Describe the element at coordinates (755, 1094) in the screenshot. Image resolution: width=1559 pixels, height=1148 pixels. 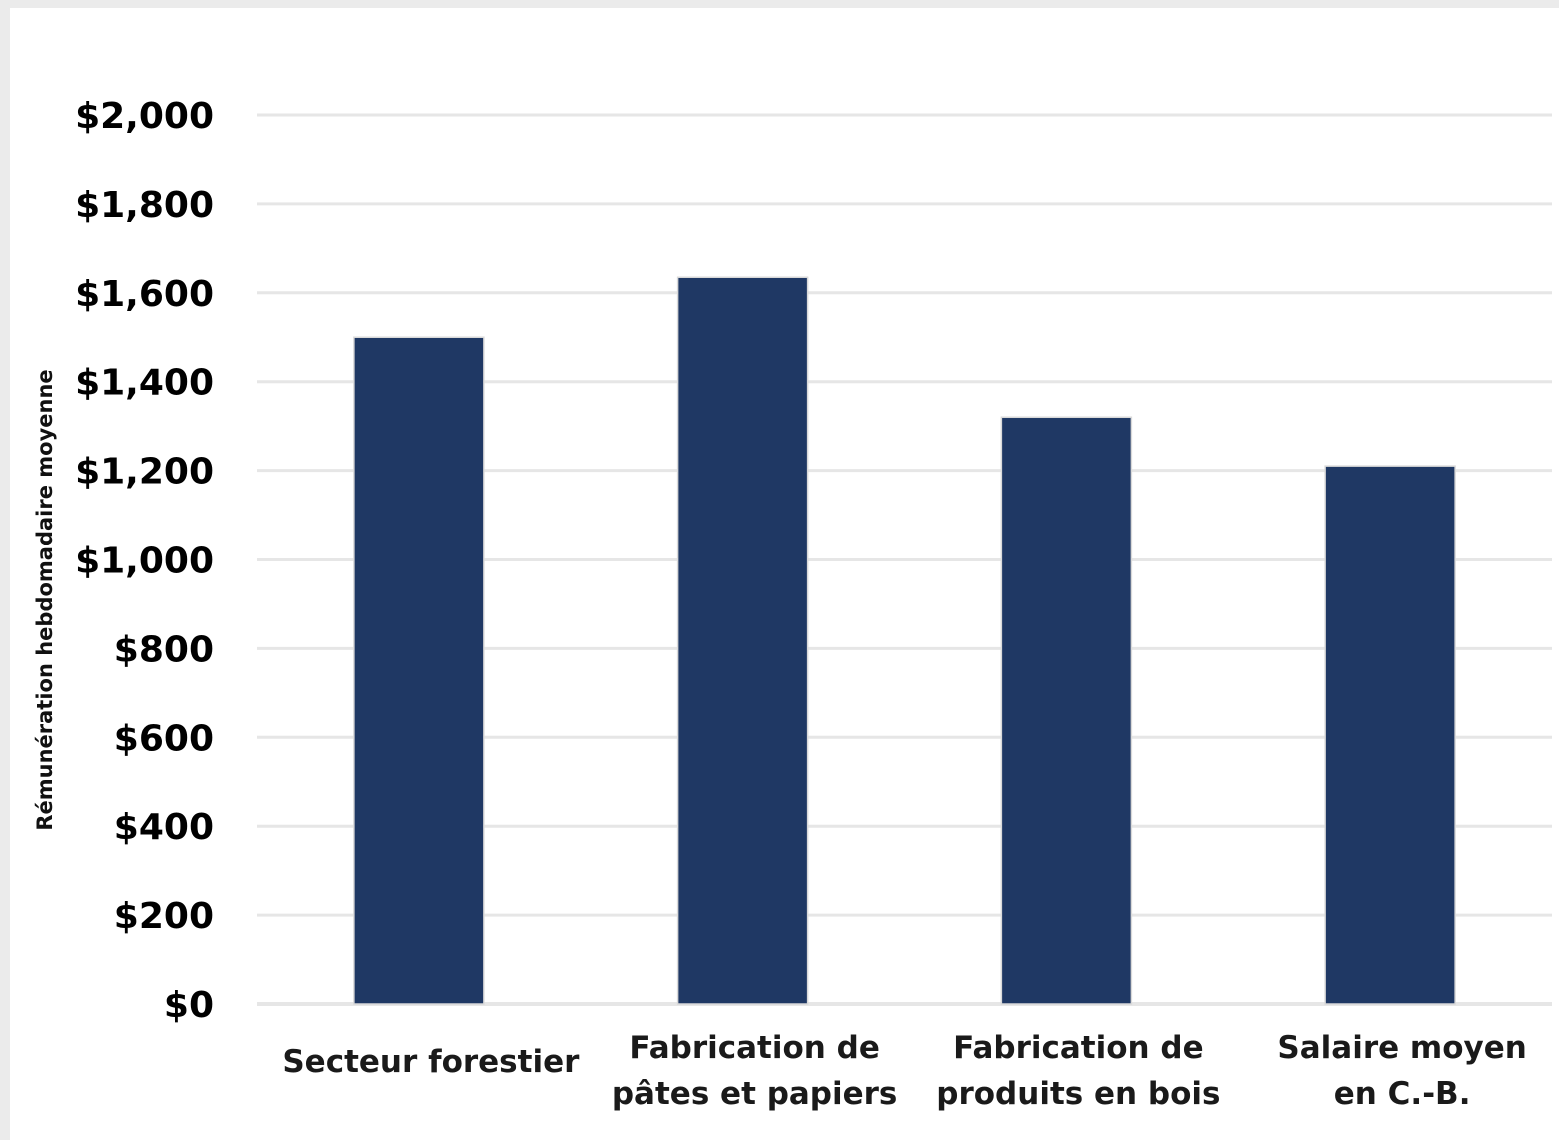
I see `x-category-label-line: pâtes et papiers` at that location.